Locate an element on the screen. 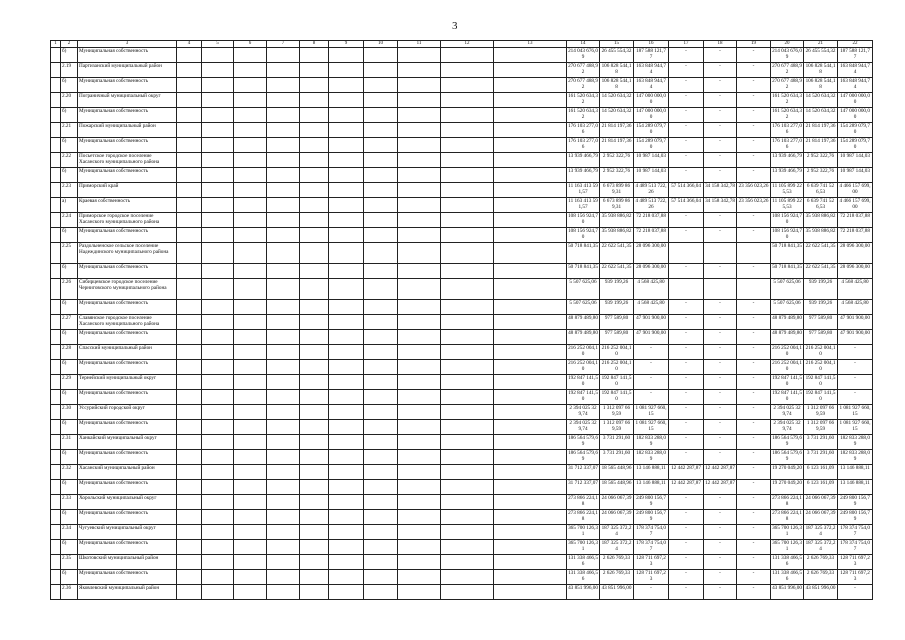  value-col-22: 249 800 156,79 is located at coordinates (855, 517).